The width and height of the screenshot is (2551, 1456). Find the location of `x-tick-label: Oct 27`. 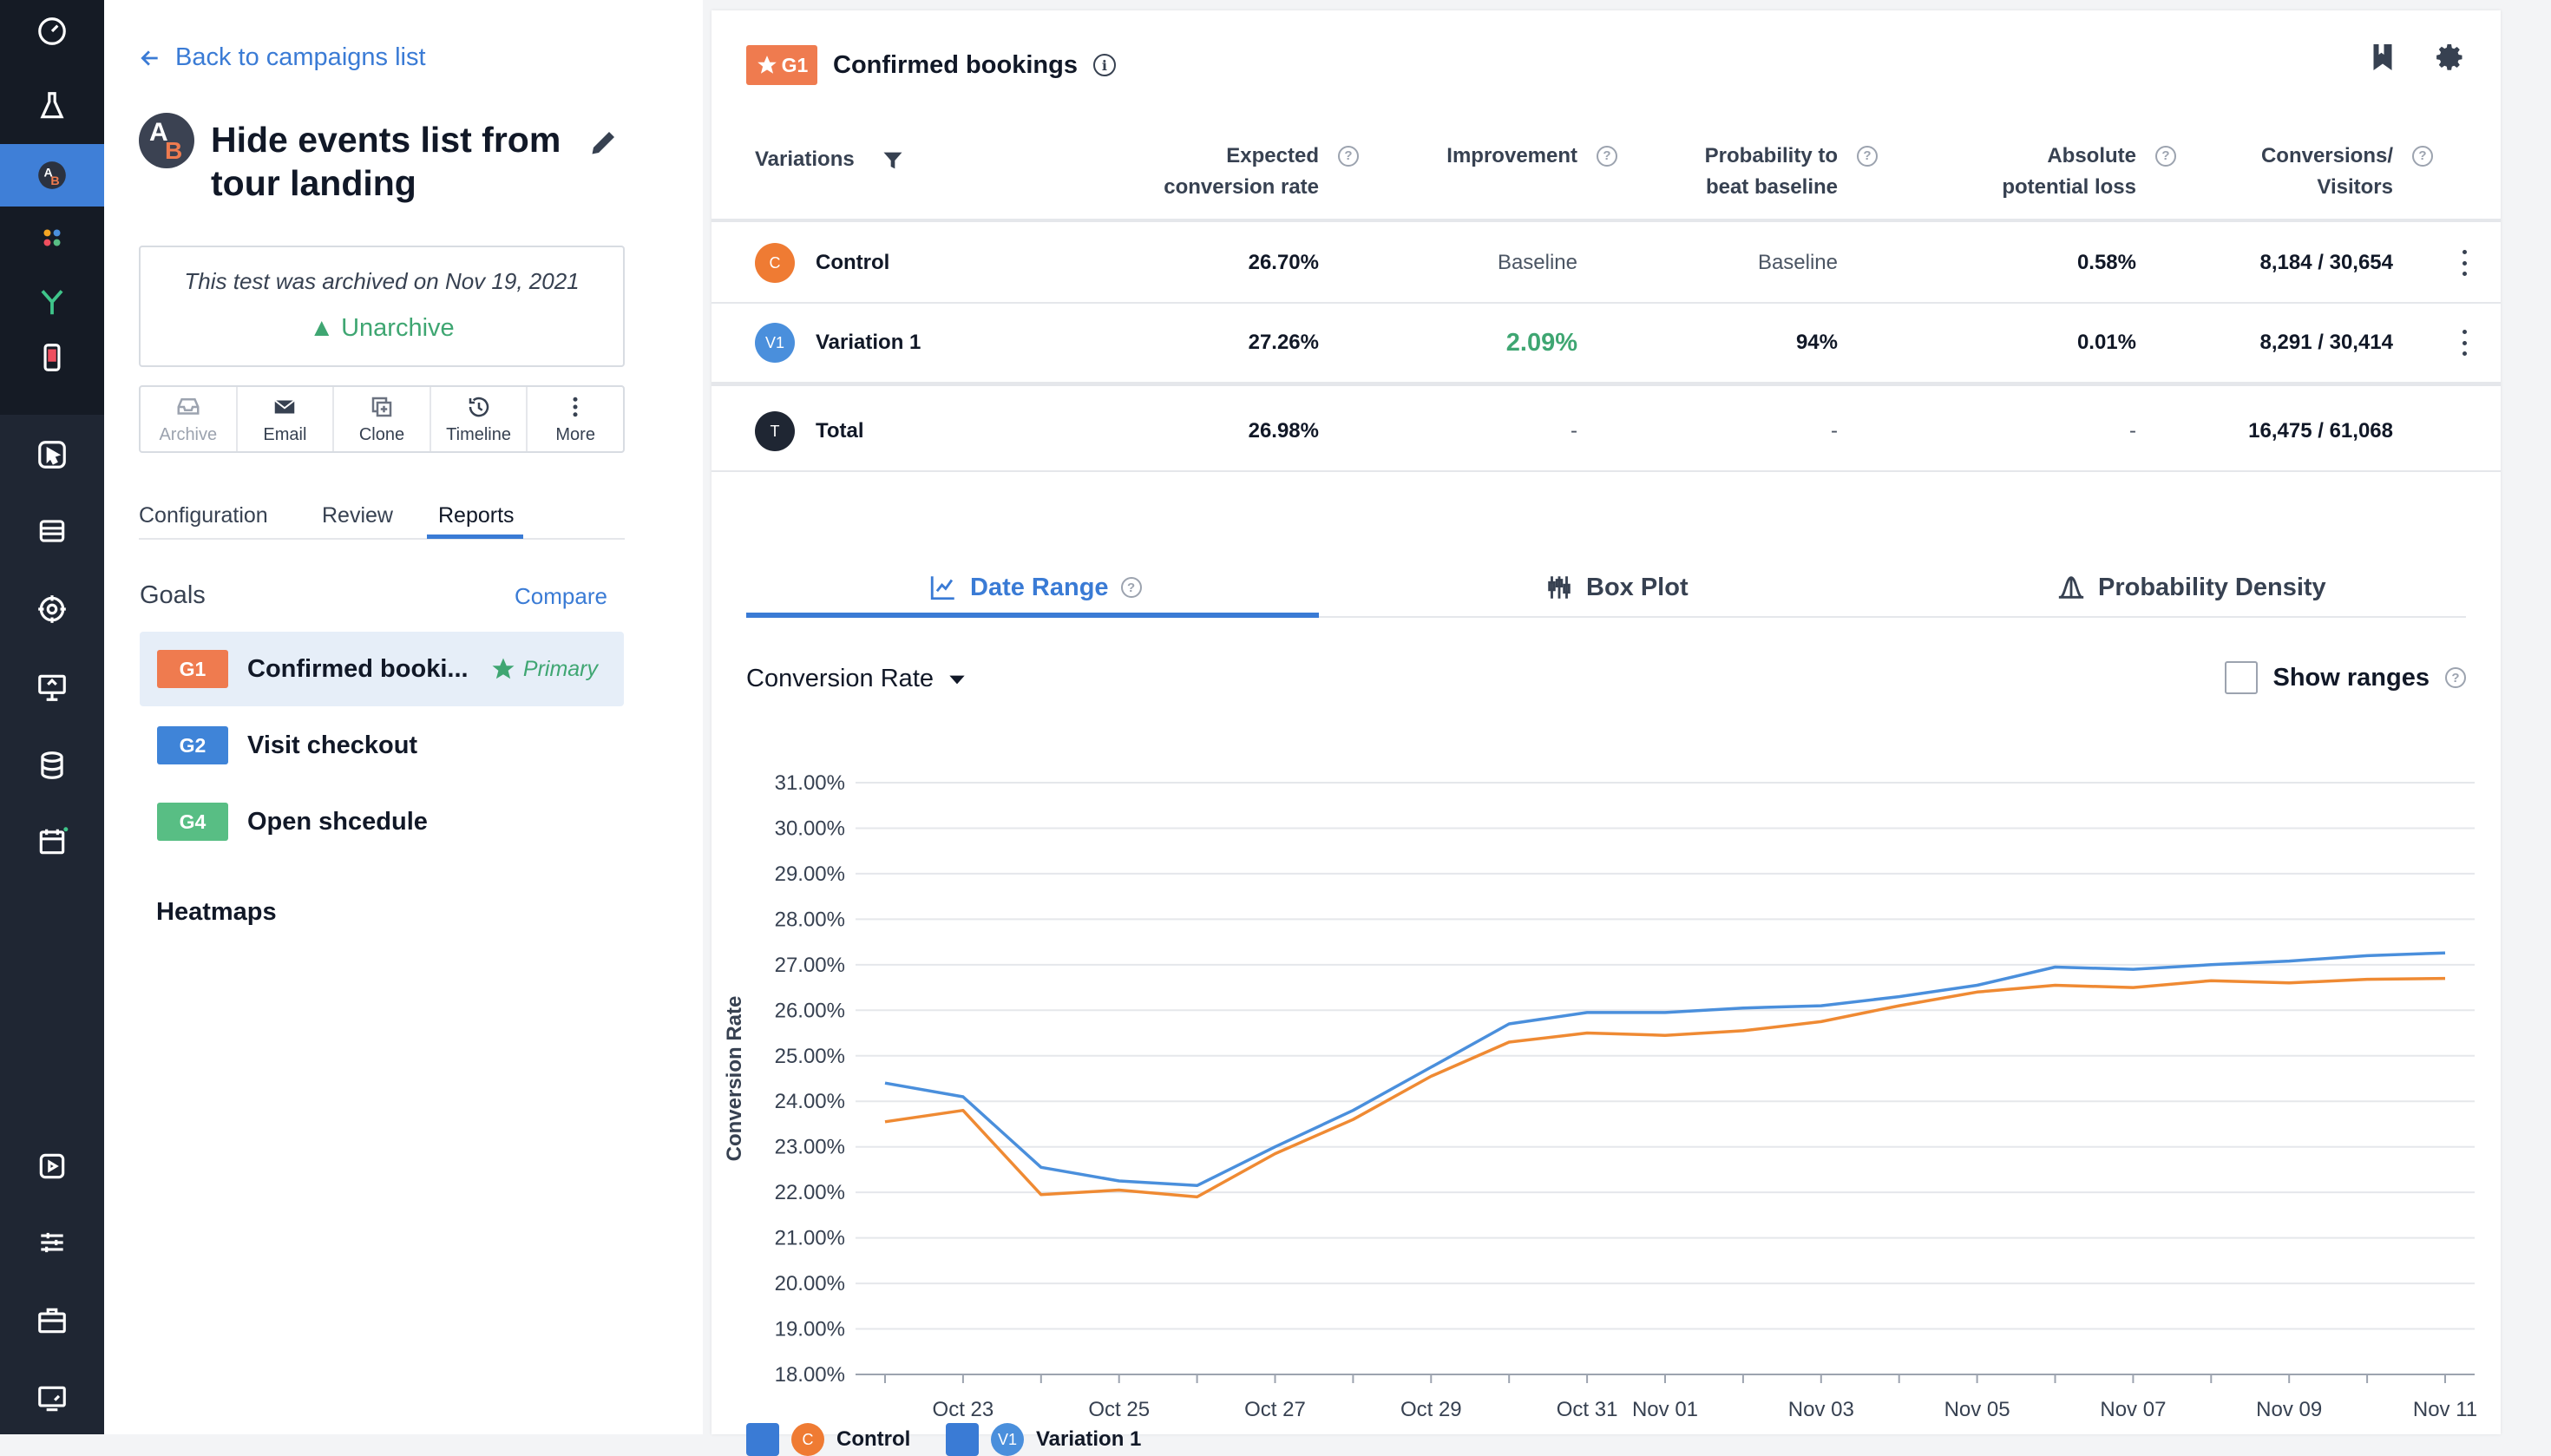

x-tick-label: Oct 27 is located at coordinates (1275, 1409).